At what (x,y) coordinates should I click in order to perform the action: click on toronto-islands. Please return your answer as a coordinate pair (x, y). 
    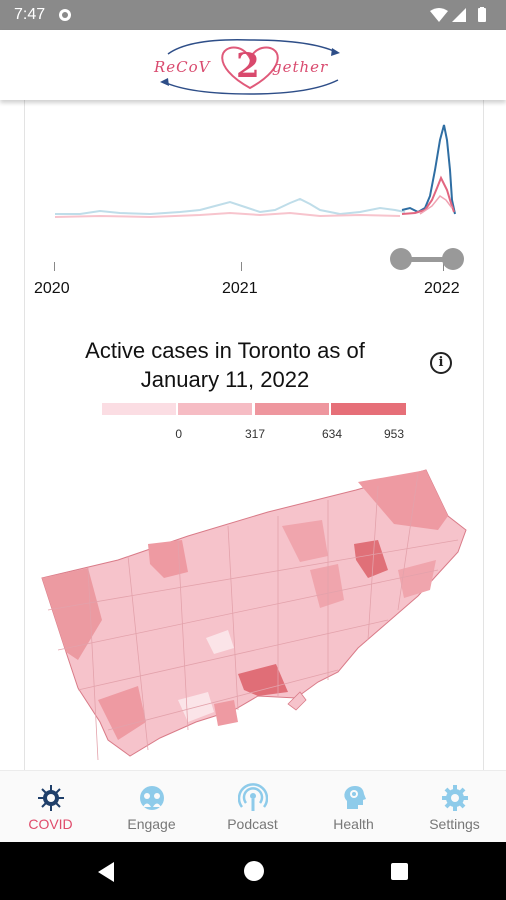
    Looking at the image, I should click on (297, 701).